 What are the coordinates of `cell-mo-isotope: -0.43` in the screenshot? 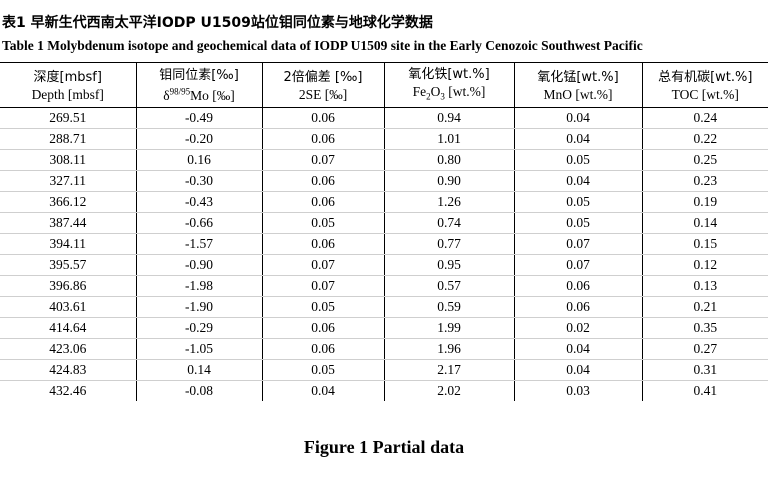 It's located at (198, 202).